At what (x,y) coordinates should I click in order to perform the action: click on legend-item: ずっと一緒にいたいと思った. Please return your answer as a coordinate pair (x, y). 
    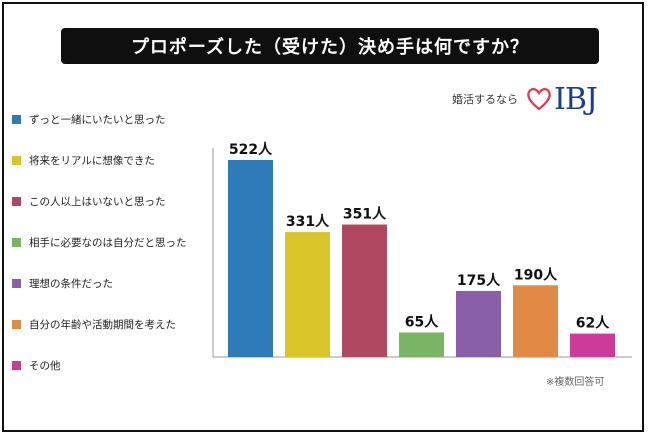
    Looking at the image, I should click on (89, 119).